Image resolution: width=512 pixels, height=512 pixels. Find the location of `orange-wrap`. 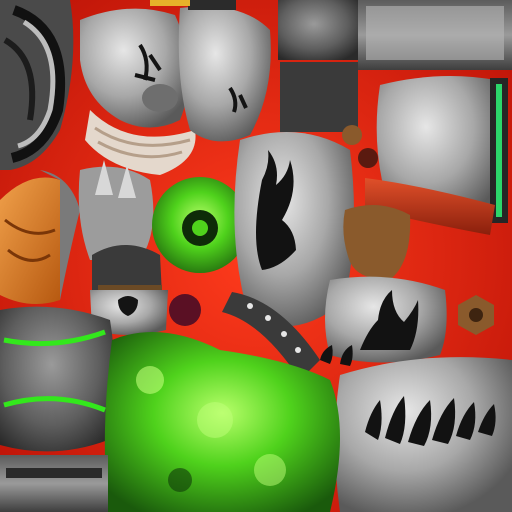

orange-wrap is located at coordinates (40, 237).